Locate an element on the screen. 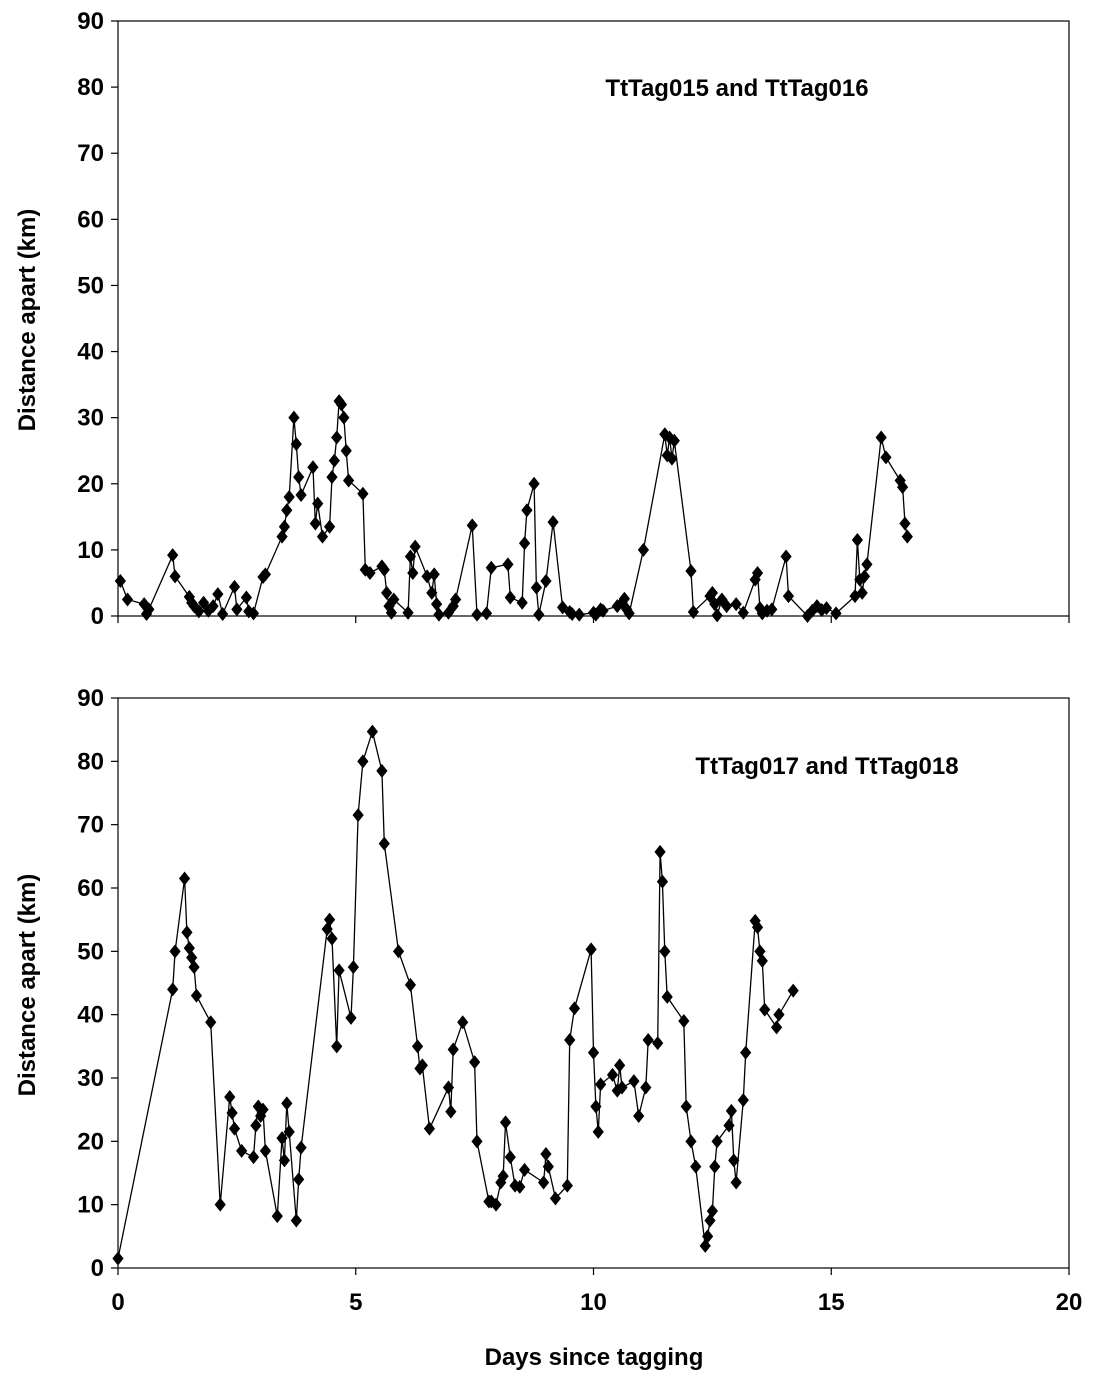 This screenshot has width=1096, height=1376. y-tick-label: 70 is located at coordinates (90, 153).